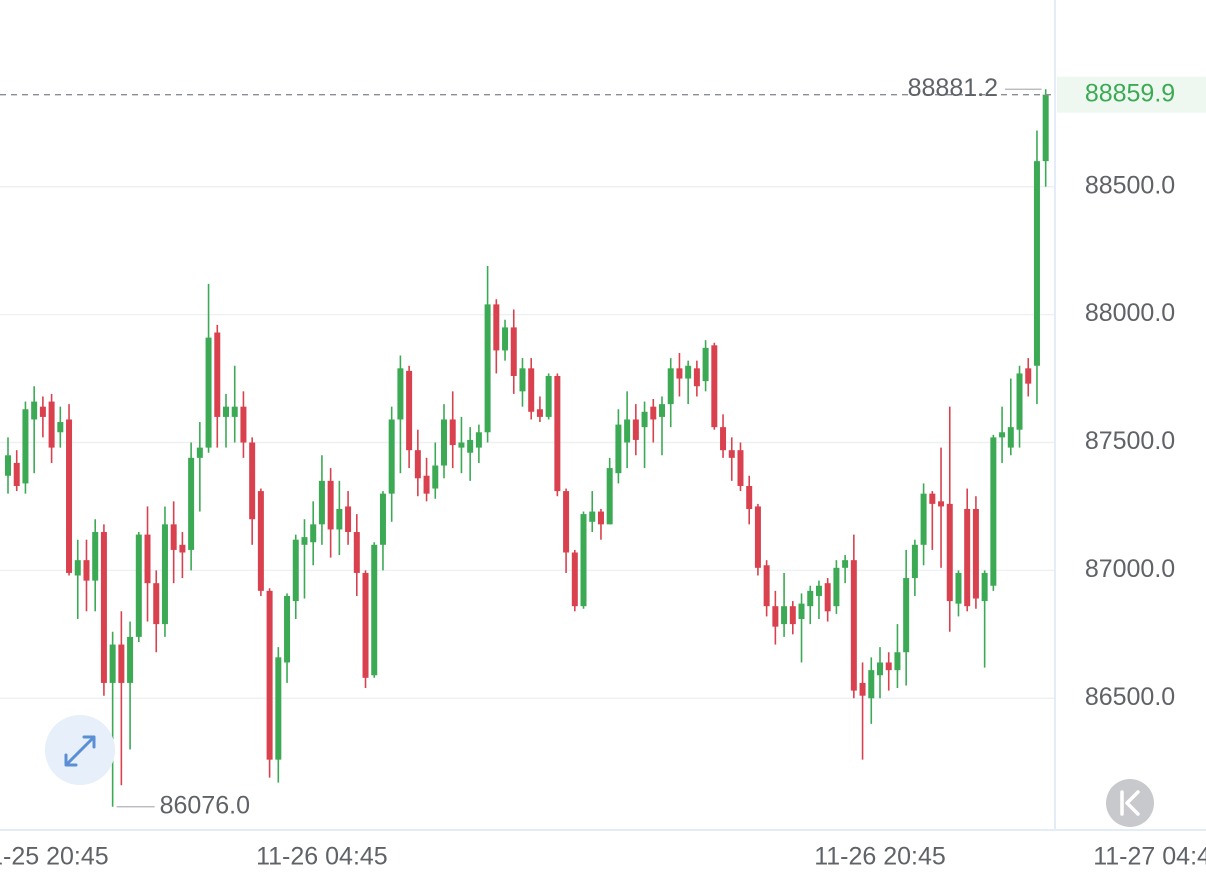  I want to click on y-tick-label: 87000.0, so click(1130, 569).